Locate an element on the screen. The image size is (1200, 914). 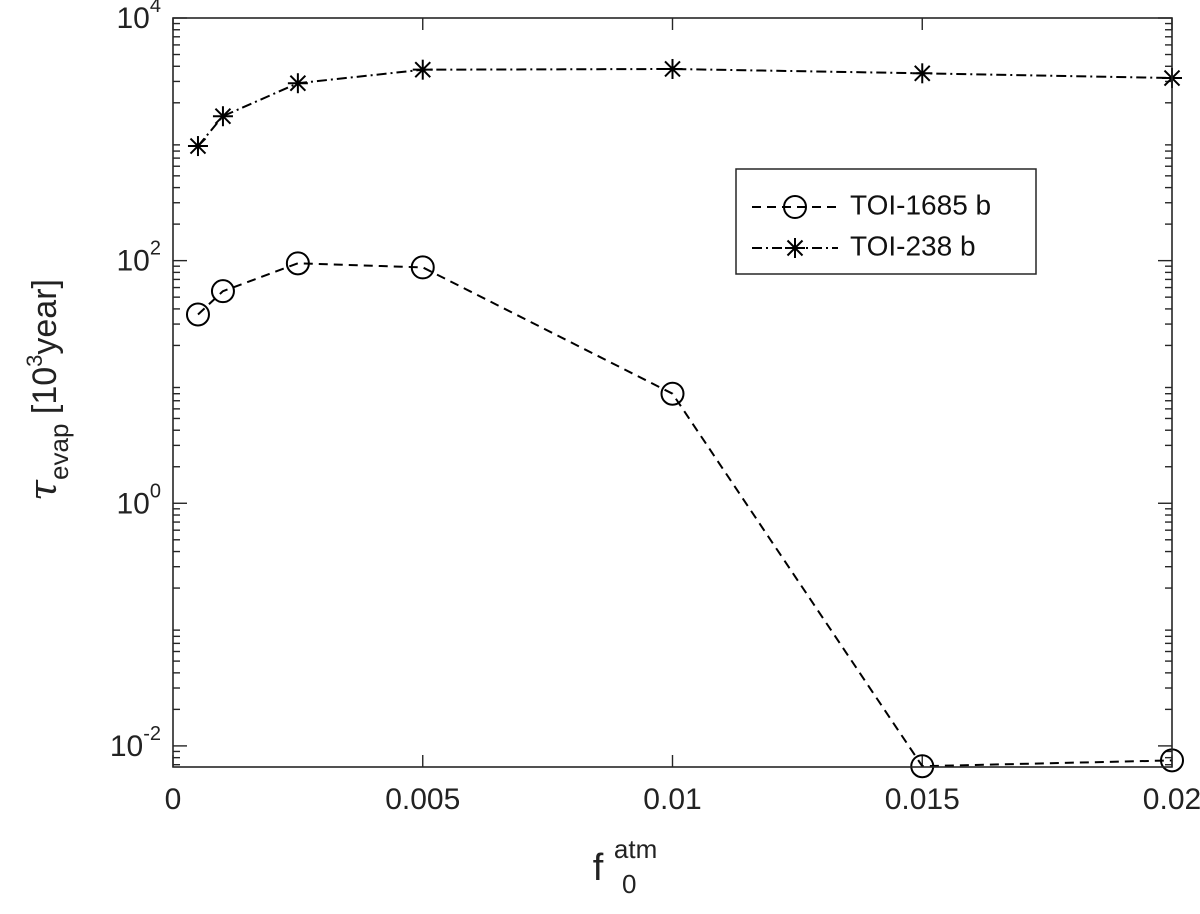
y-tick-label-exp: 0 is located at coordinates (155, 491).